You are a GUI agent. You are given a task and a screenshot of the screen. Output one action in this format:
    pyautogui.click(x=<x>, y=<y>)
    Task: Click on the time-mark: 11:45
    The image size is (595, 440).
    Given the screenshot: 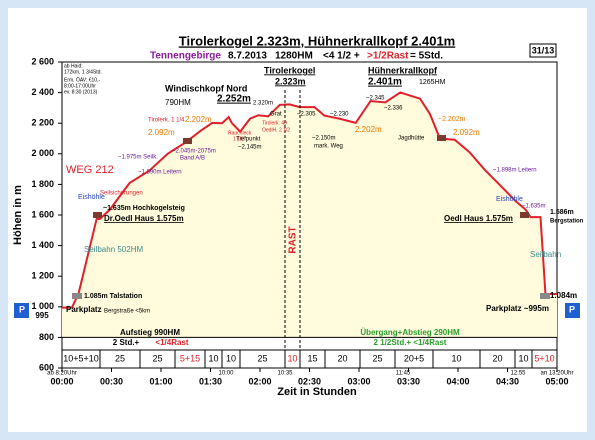 What is the action you would take?
    pyautogui.click(x=403, y=374)
    